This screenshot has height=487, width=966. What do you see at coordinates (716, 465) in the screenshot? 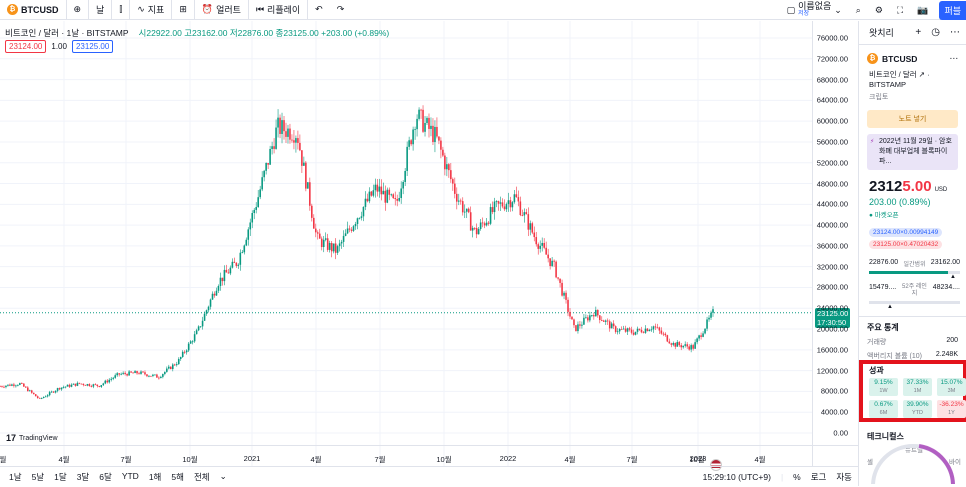
I see `us-flag-event-icon` at bounding box center [716, 465].